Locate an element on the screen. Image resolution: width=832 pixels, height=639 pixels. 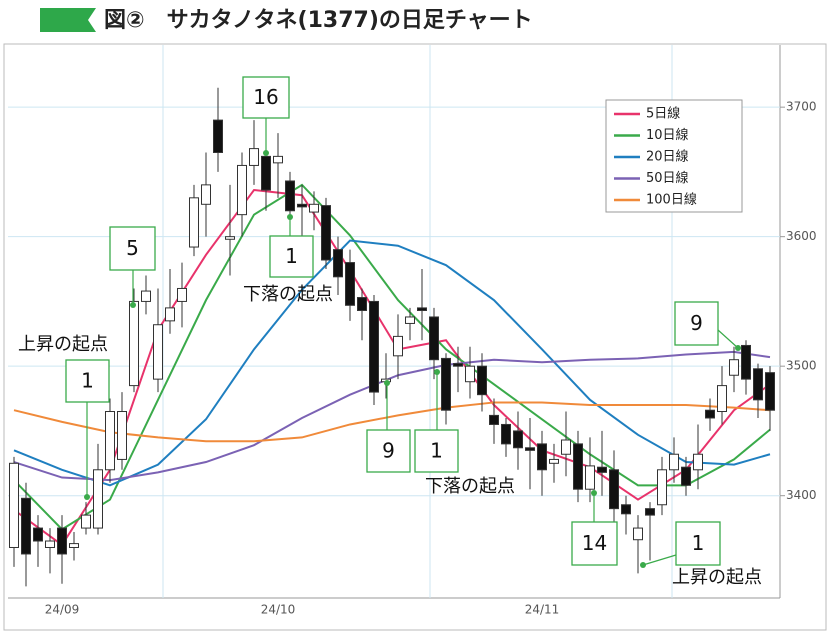
legend-label: 50日線 is located at coordinates (667, 178).